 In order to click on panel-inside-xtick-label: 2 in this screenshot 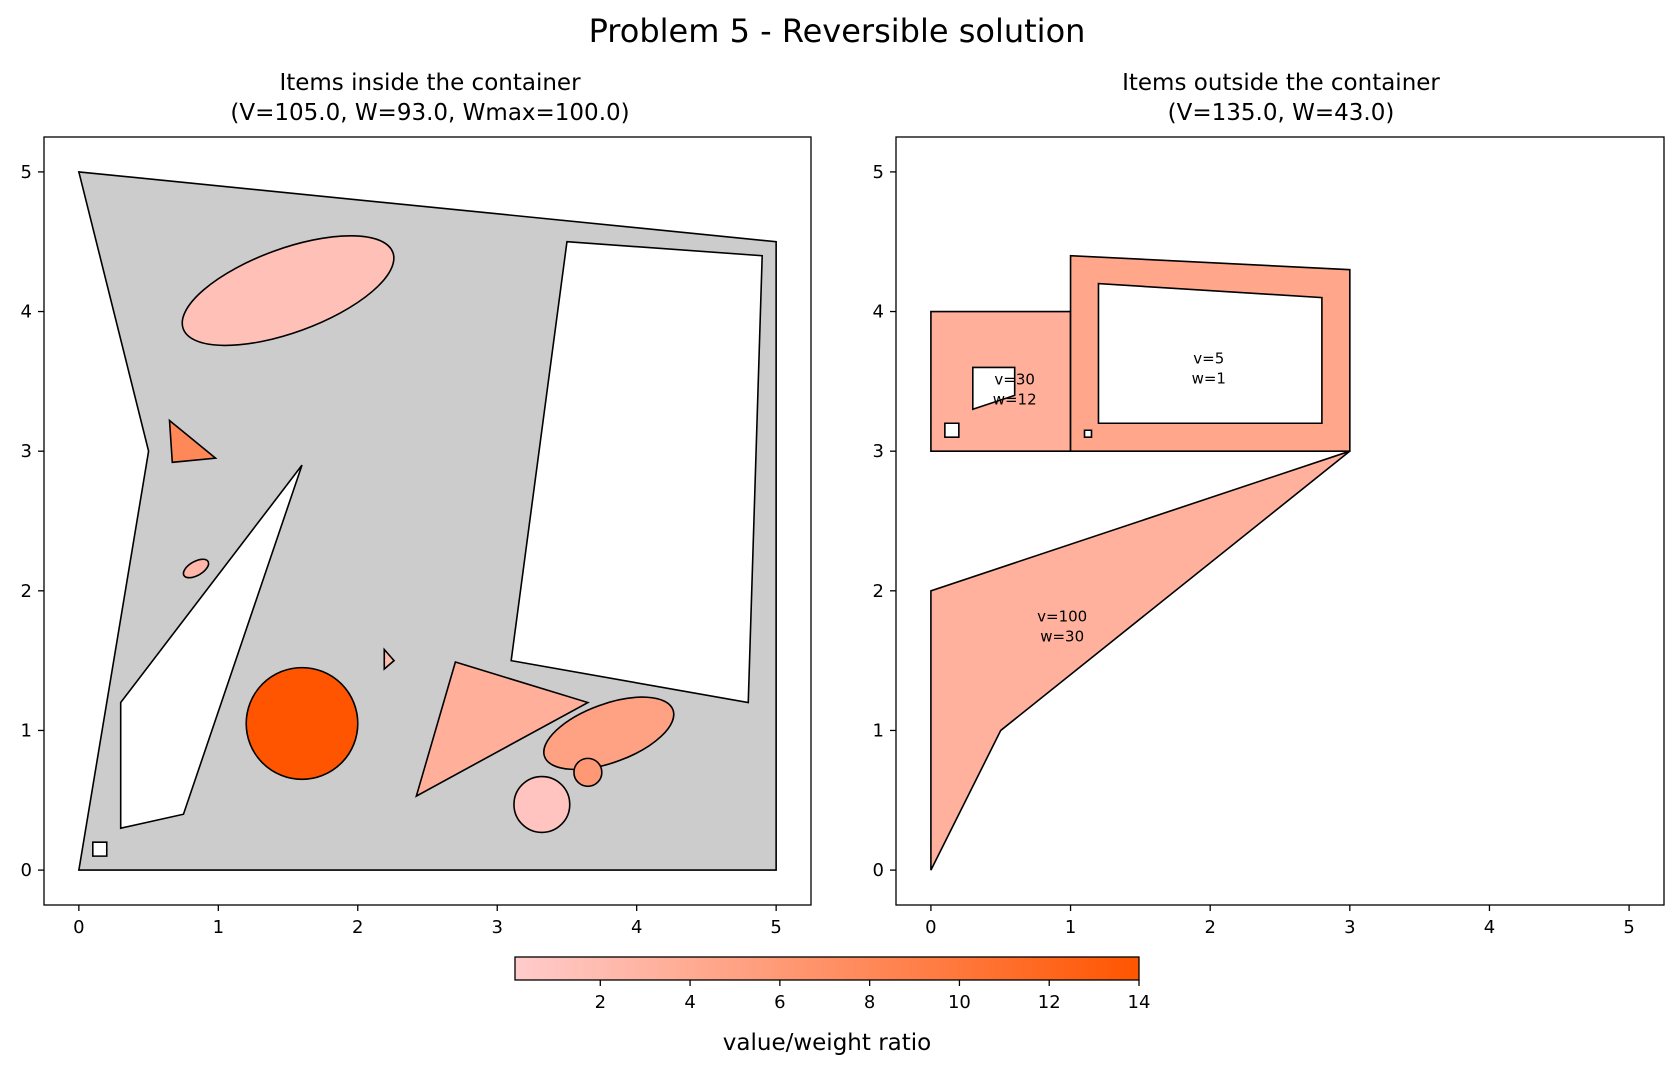, I will do `click(357, 927)`.